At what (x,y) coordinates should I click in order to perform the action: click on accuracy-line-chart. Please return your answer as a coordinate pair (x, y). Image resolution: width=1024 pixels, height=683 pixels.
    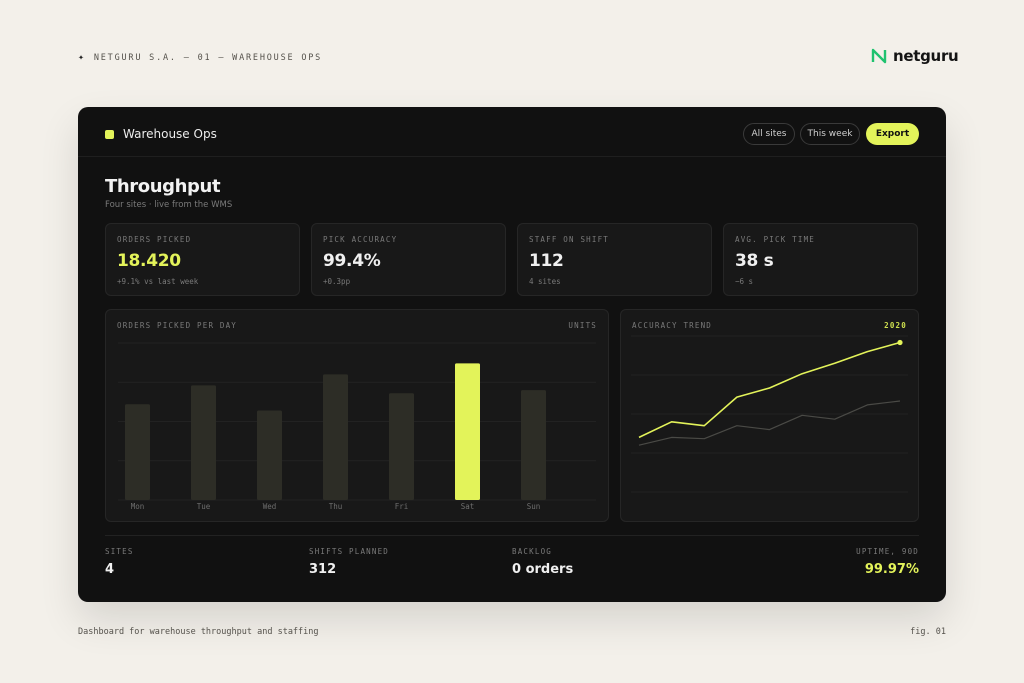
    Looking at the image, I should click on (769, 414).